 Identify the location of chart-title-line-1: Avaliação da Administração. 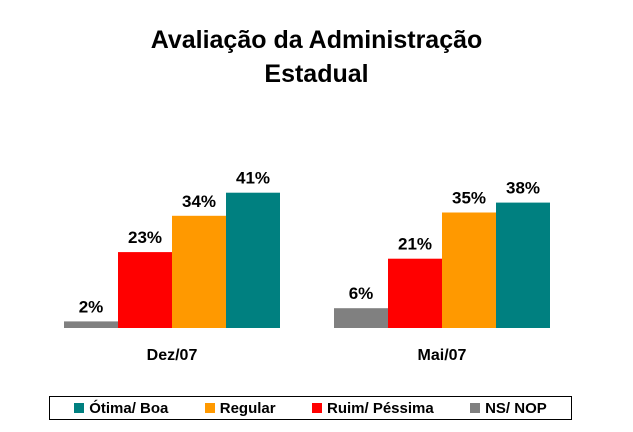
(316, 40).